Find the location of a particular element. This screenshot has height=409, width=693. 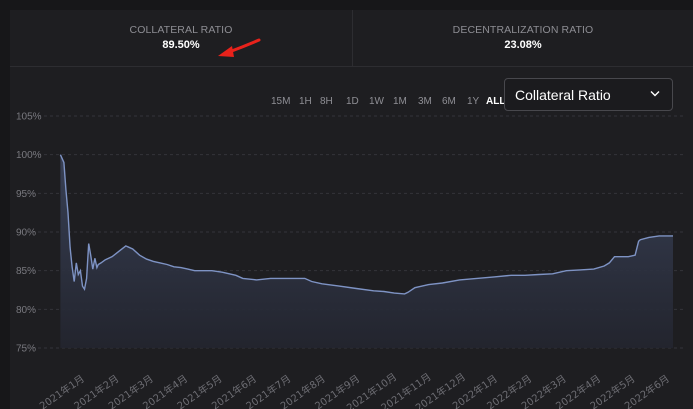

red-arrow-head is located at coordinates (226, 51).